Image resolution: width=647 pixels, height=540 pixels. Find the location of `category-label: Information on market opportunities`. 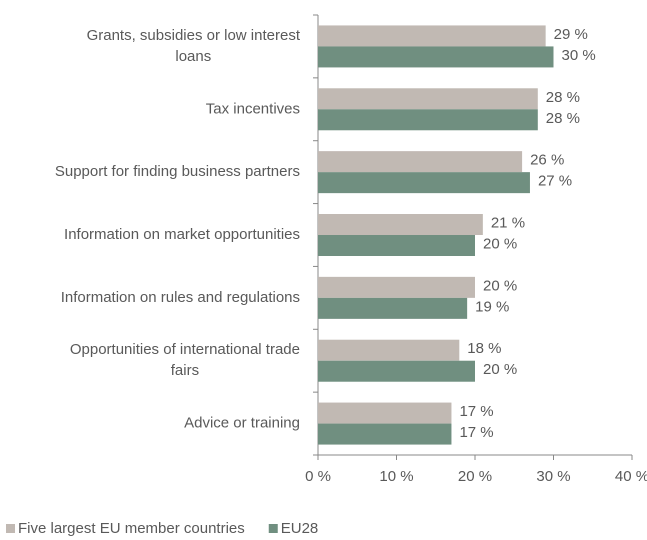

category-label: Information on market opportunities is located at coordinates (182, 234).